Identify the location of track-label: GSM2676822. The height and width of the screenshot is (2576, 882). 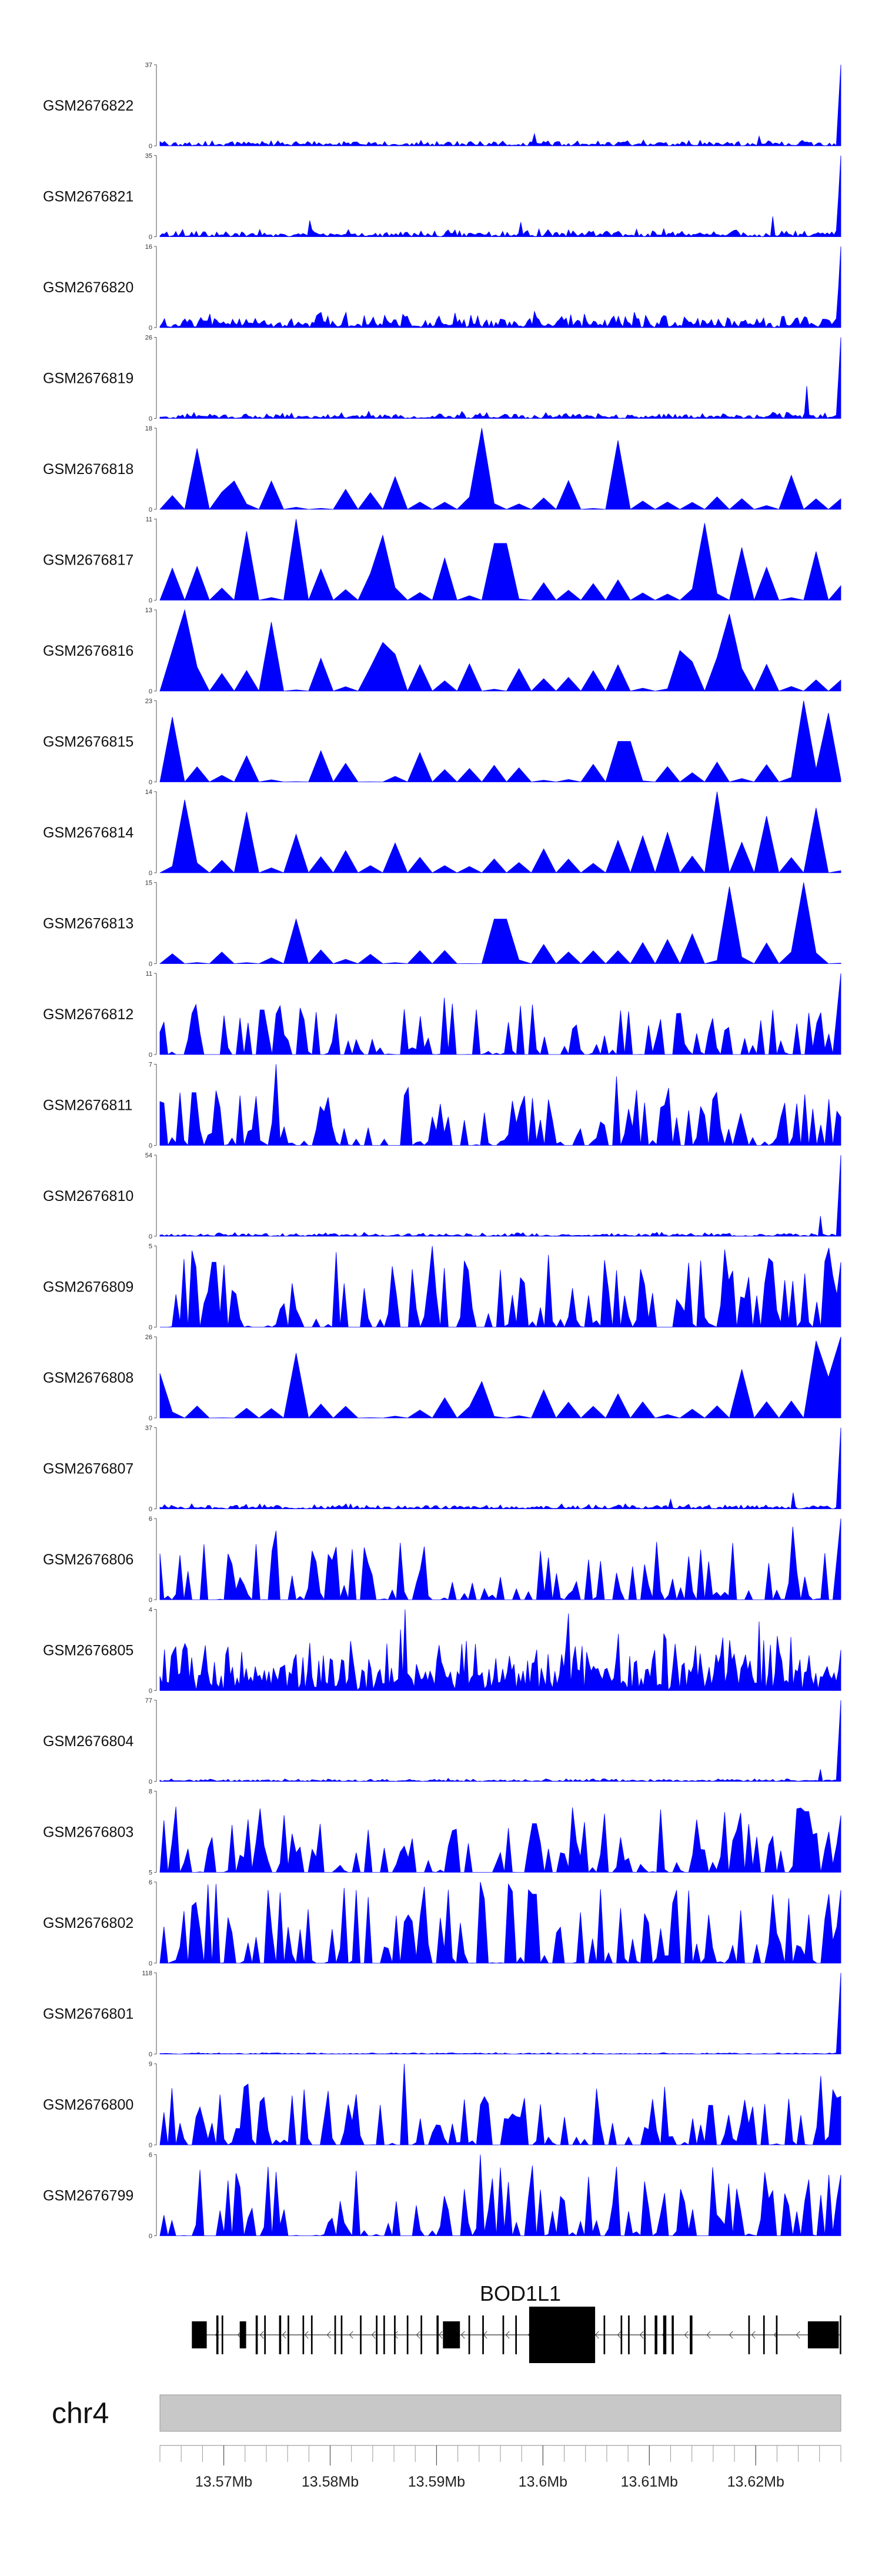
(88, 106).